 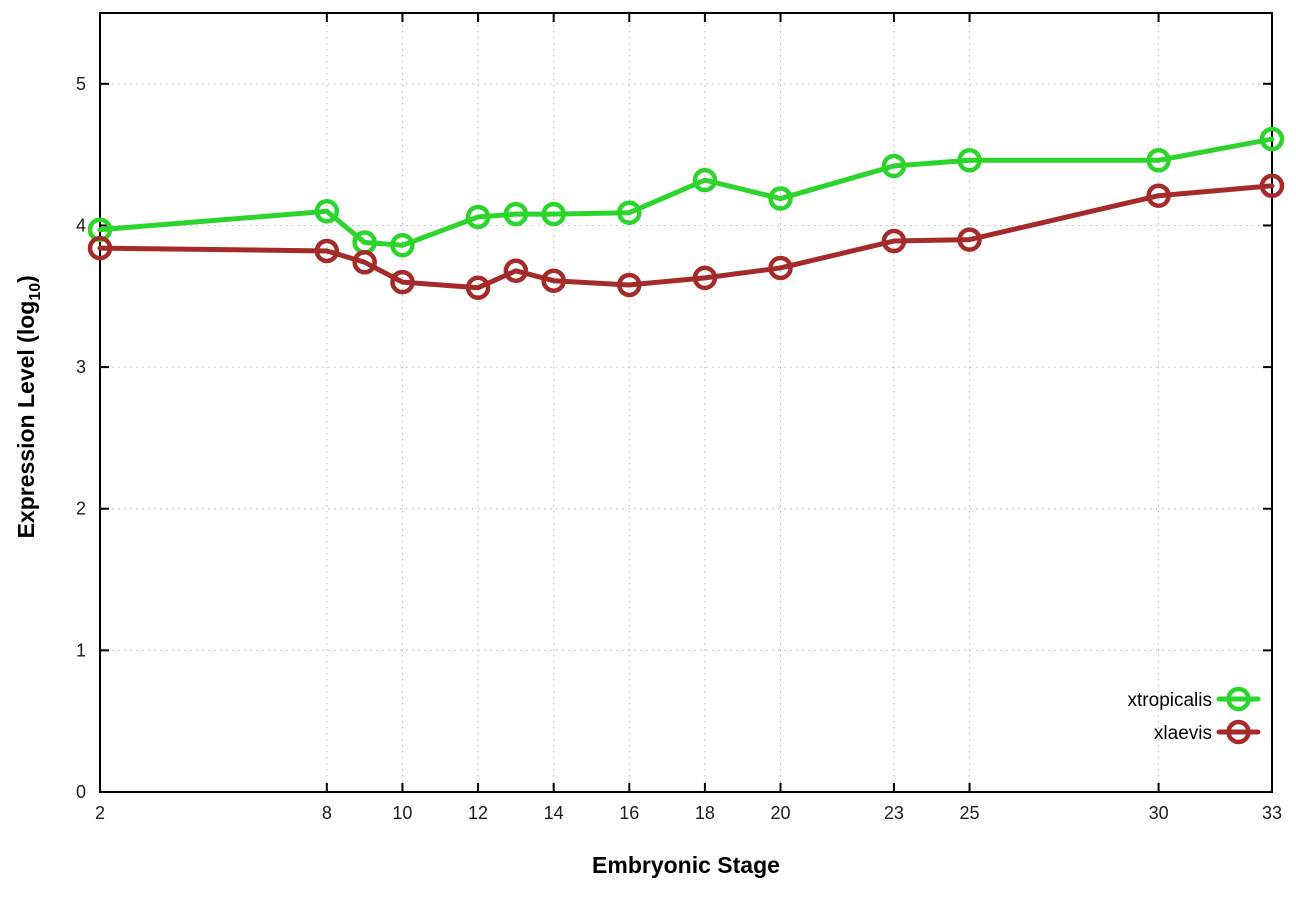 I want to click on x-axis-title: Embryonic Stage, so click(x=686, y=865).